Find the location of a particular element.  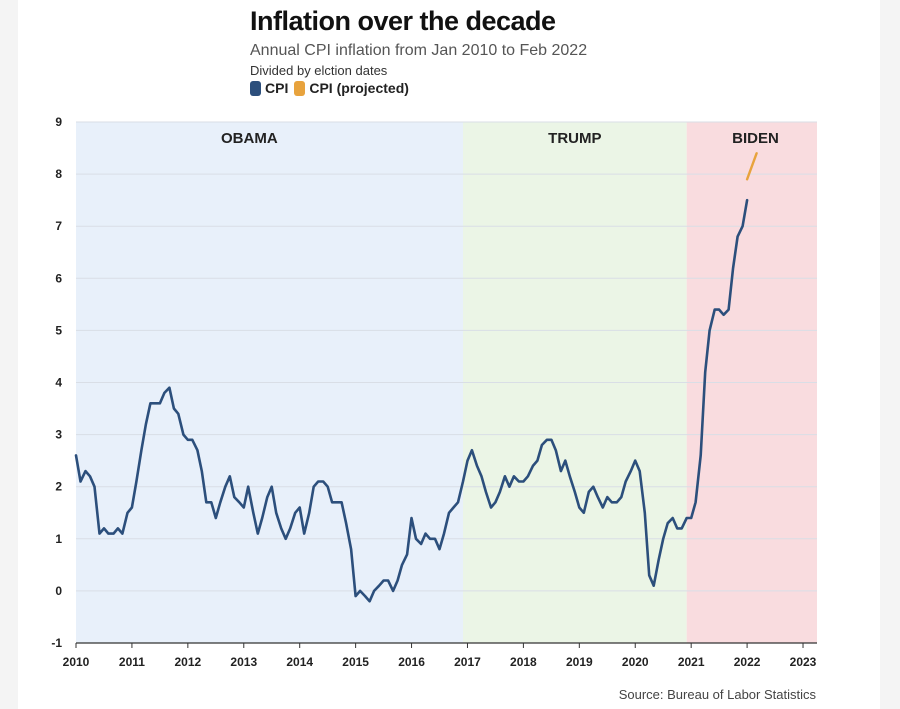

x-tick-label: 2012 is located at coordinates (187, 662).